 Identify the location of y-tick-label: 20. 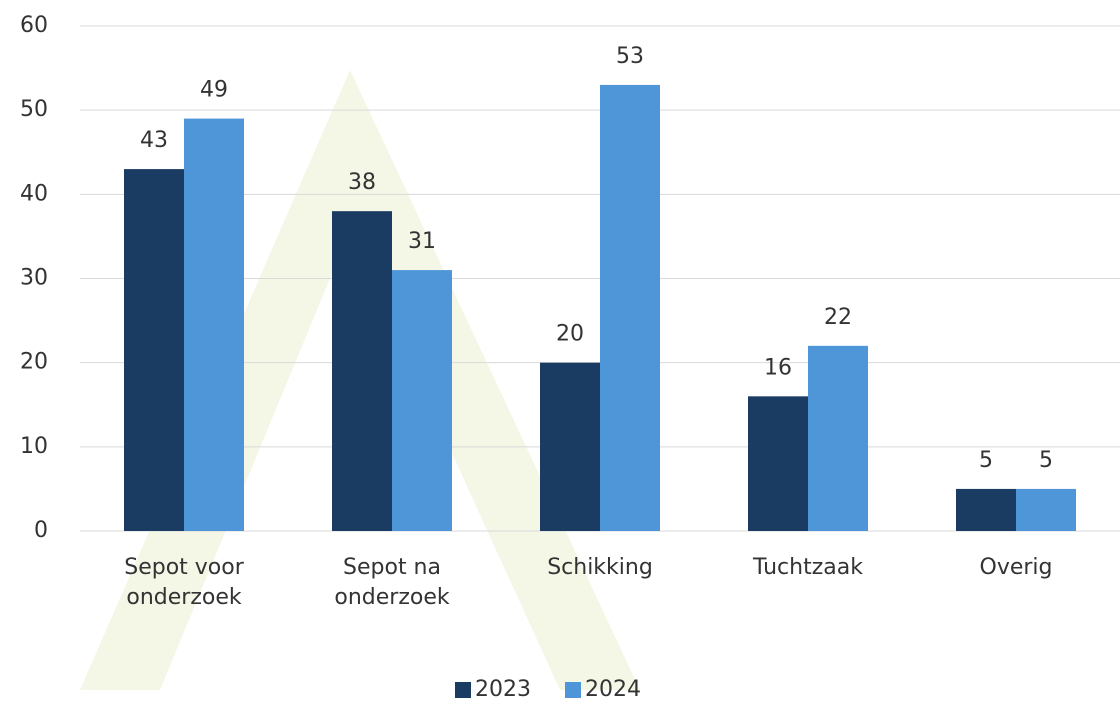
(34, 362).